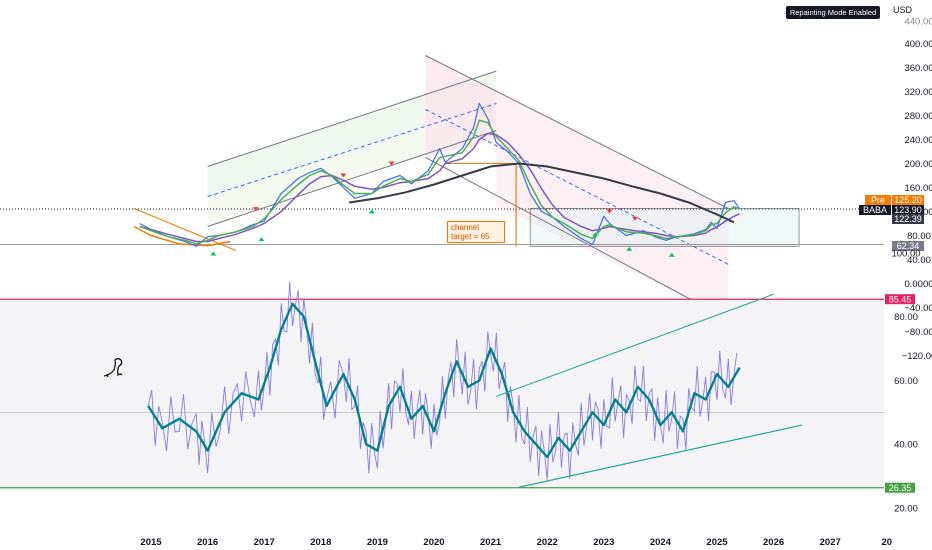 This screenshot has height=550, width=932. I want to click on up-channel-upper-line, so click(352, 118).